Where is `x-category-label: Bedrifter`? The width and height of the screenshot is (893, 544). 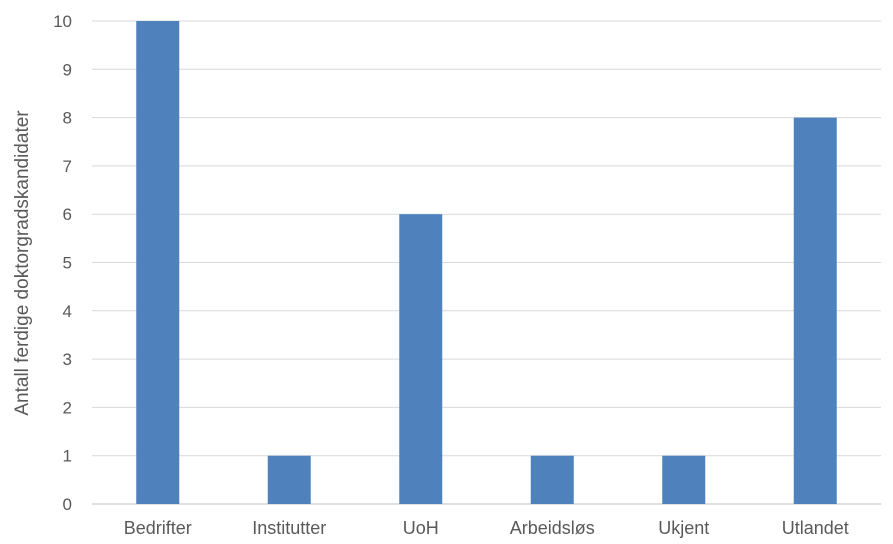
x-category-label: Bedrifter is located at coordinates (158, 528).